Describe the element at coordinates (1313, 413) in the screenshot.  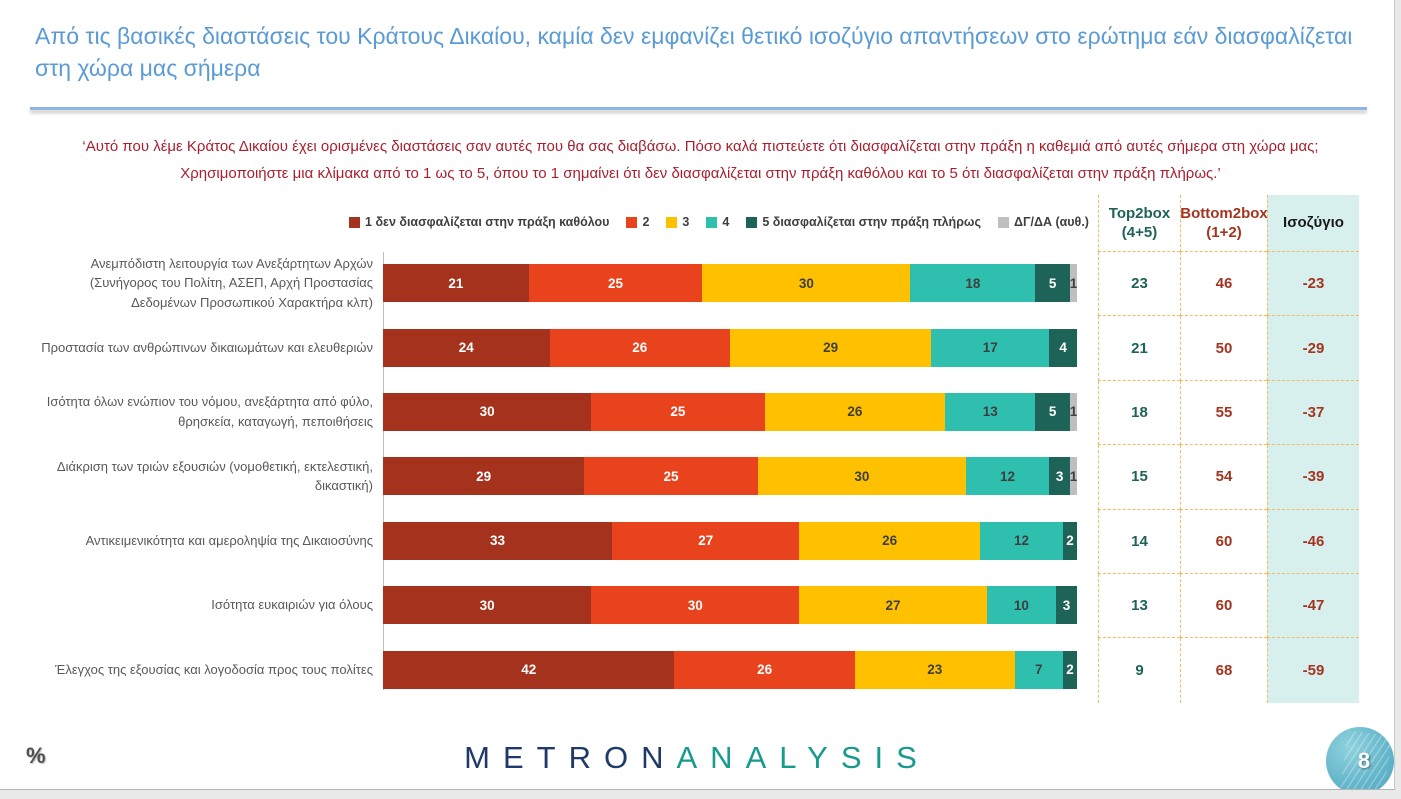
I see `balance-value: -37` at that location.